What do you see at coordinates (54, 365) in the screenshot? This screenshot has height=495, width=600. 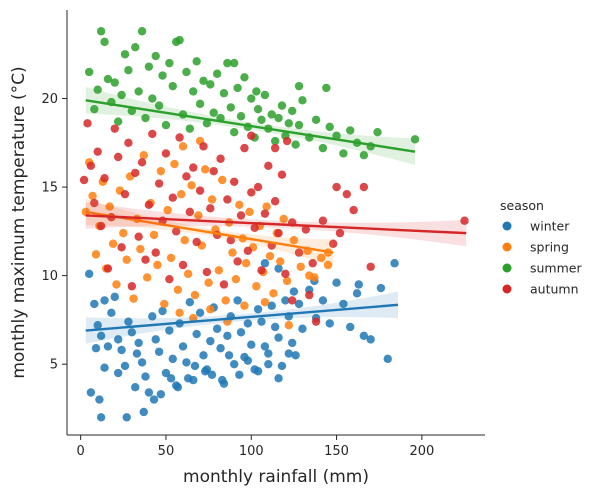 I see `y-tick-label: 5` at bounding box center [54, 365].